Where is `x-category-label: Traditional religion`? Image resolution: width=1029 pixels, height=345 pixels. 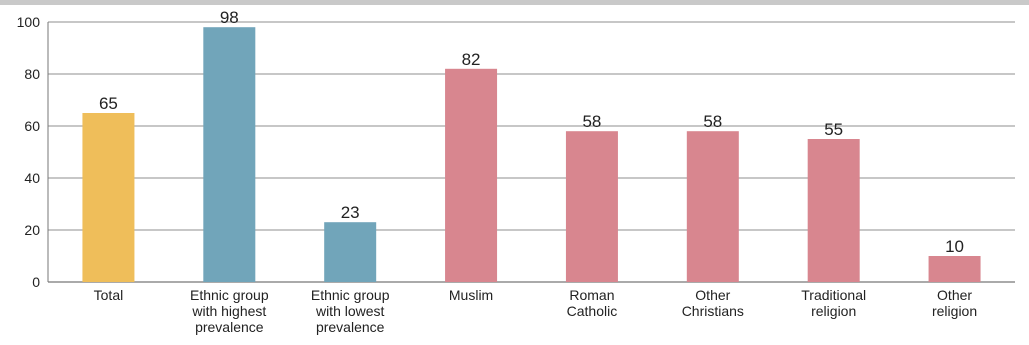
x-category-label: Traditional religion is located at coordinates (833, 303).